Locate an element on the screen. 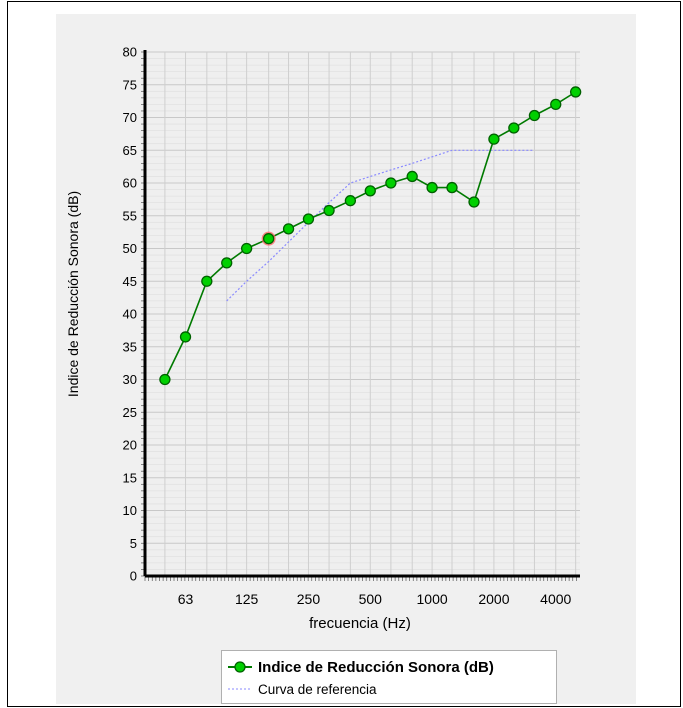 The width and height of the screenshot is (683, 708). x-tick-label: 4000 is located at coordinates (555, 599).